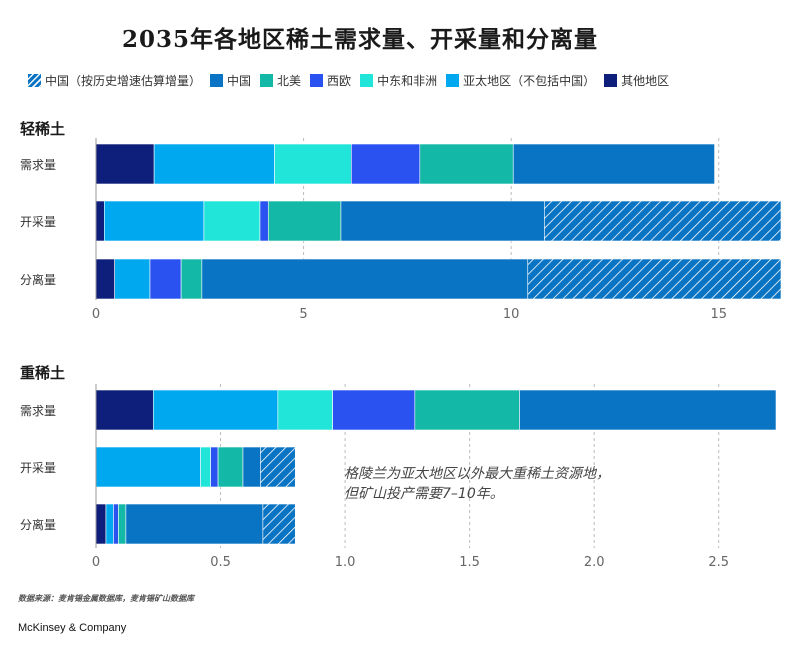 This screenshot has width=800, height=648. I want to click on legend-label: 西欧, so click(339, 81).